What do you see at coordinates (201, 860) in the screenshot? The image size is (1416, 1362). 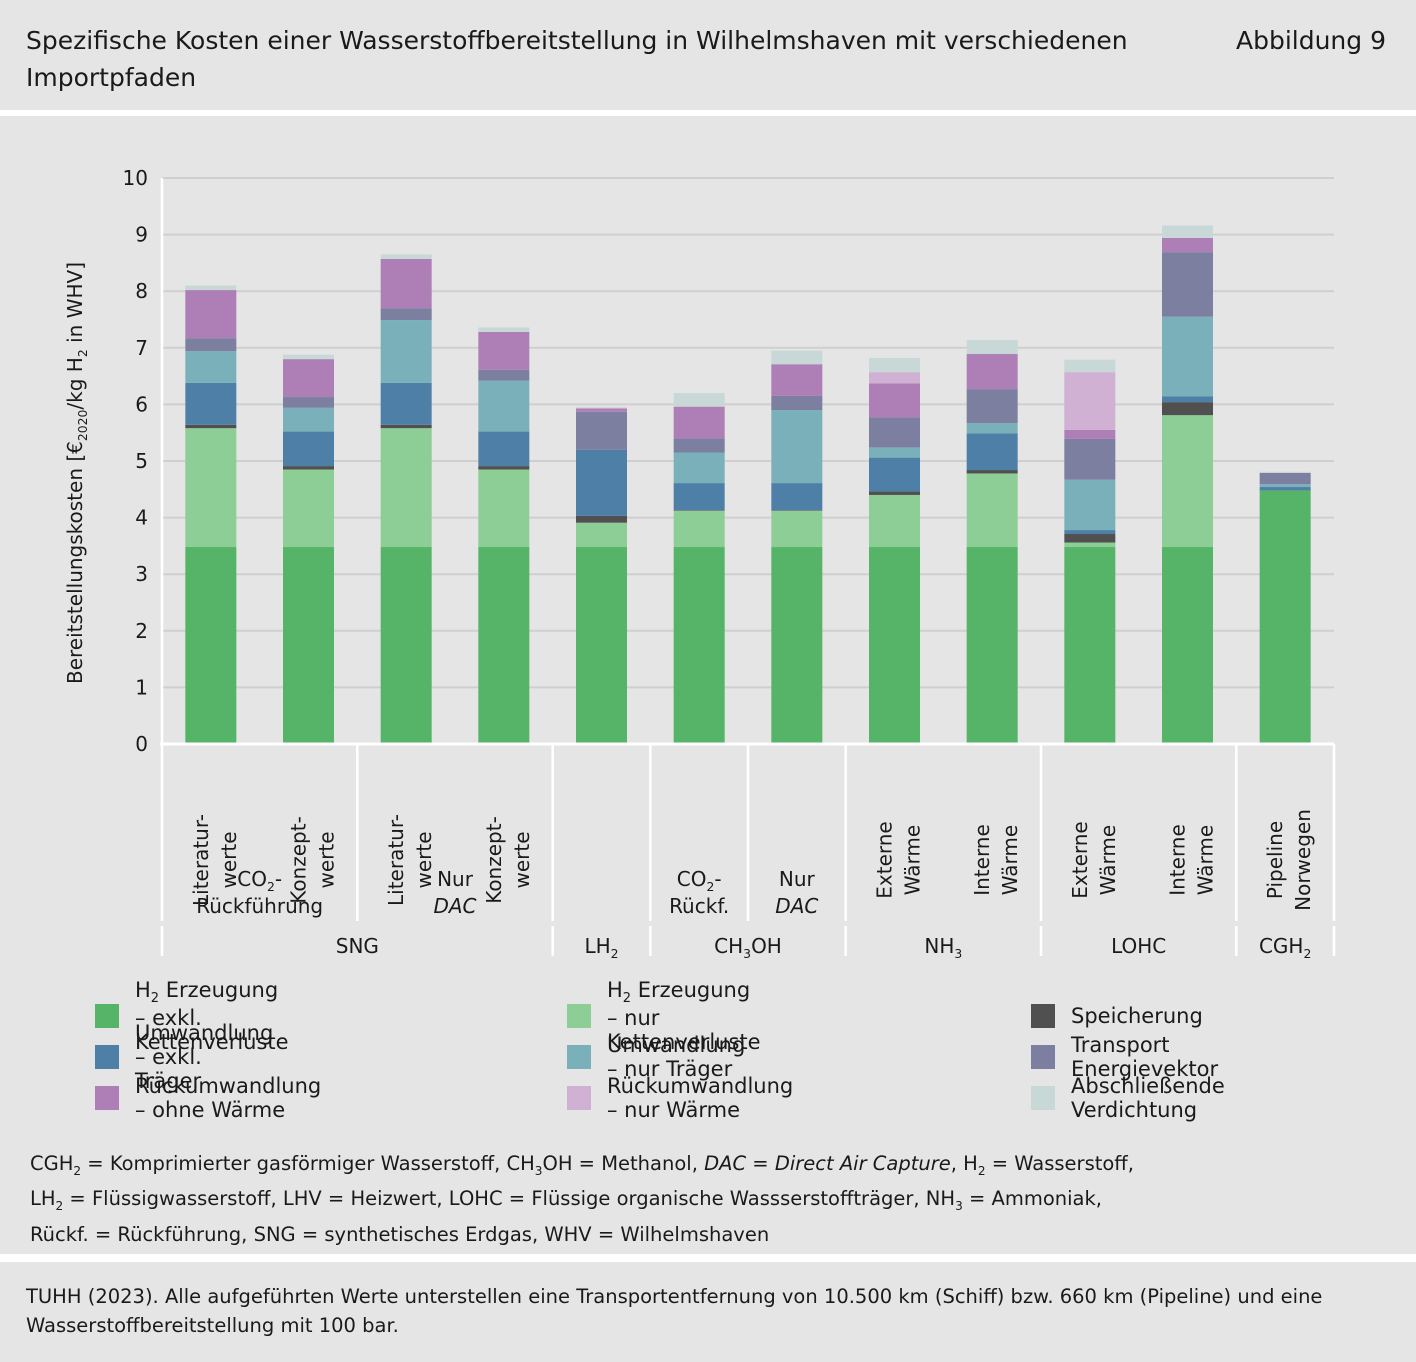 I see `x-tick-label-line: Literatur-` at bounding box center [201, 860].